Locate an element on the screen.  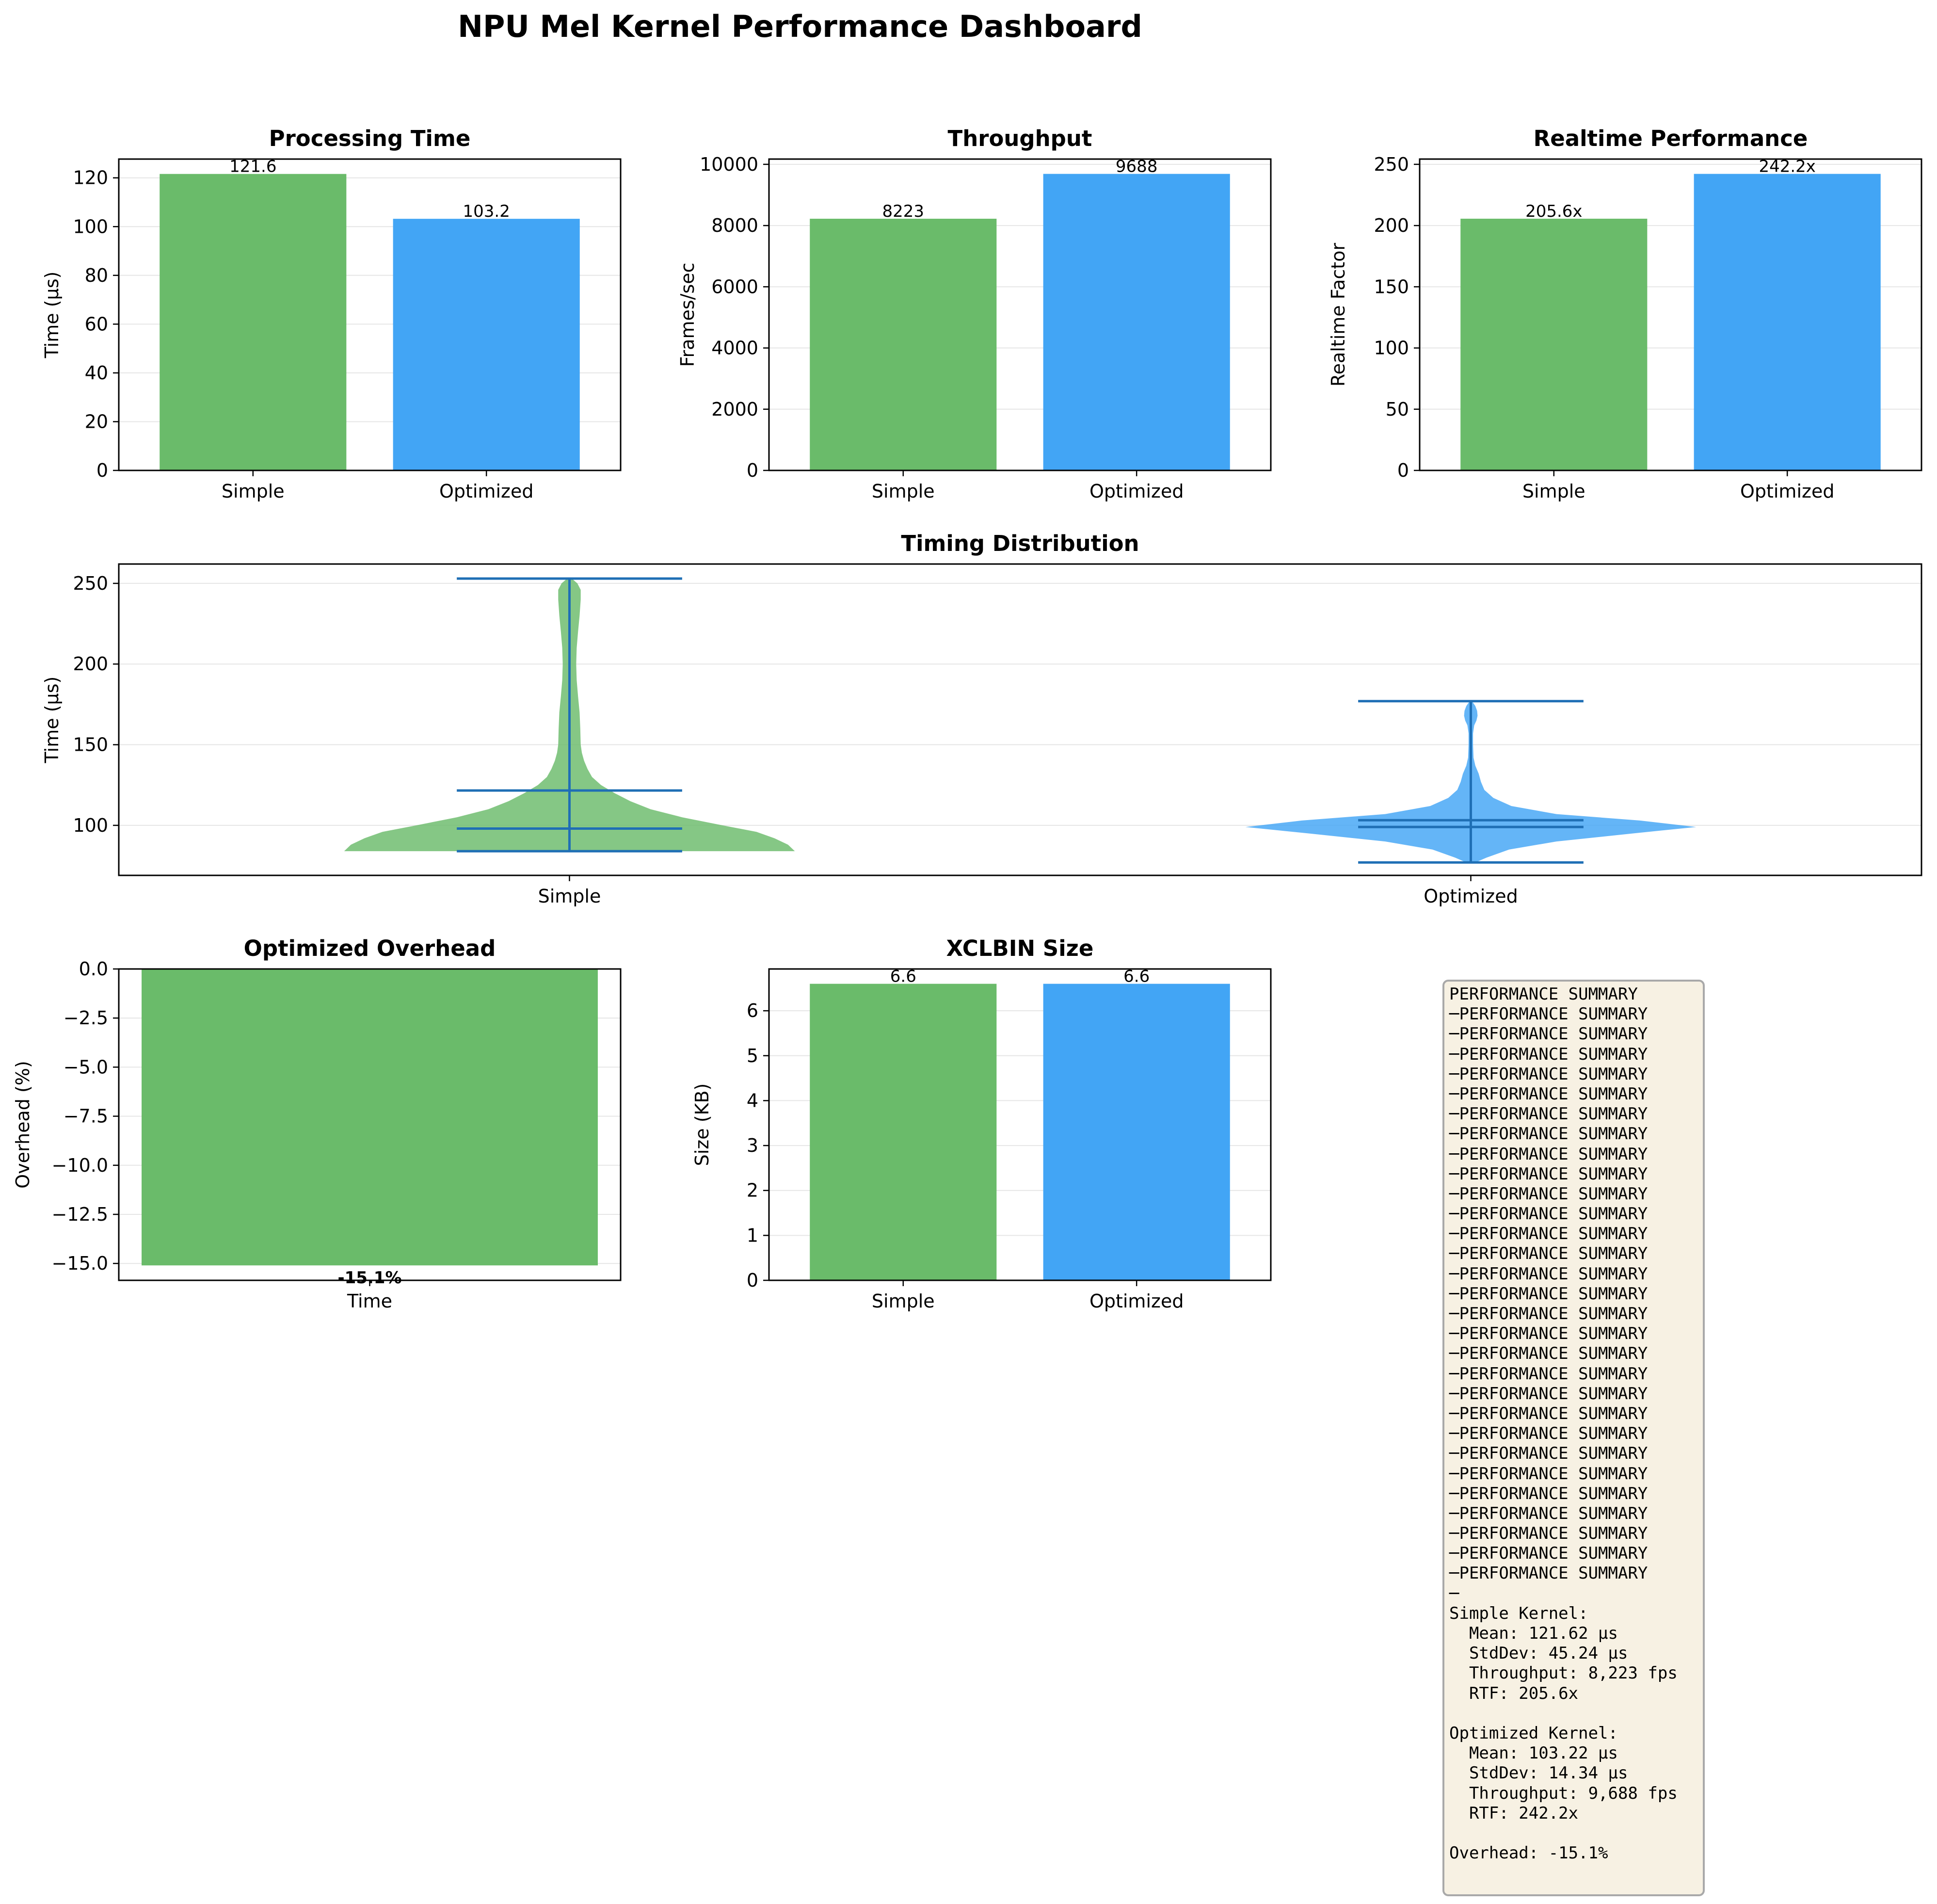
summary-line: Throughput: 8,223 fps is located at coordinates (1563, 1673).